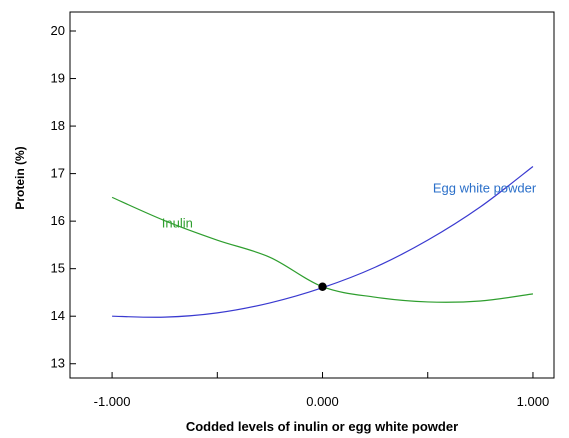 This screenshot has height=438, width=569. What do you see at coordinates (485, 188) in the screenshot?
I see `series-label: Egg white powder` at bounding box center [485, 188].